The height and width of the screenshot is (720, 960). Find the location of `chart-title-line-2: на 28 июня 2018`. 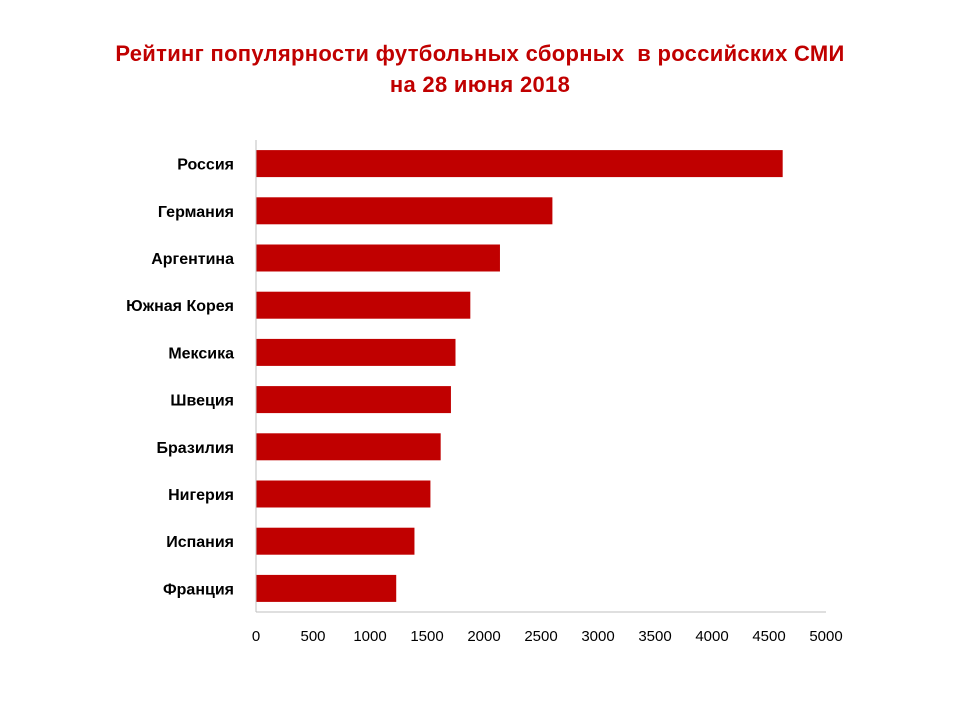

chart-title-line-2: на 28 июня 2018 is located at coordinates (480, 84).